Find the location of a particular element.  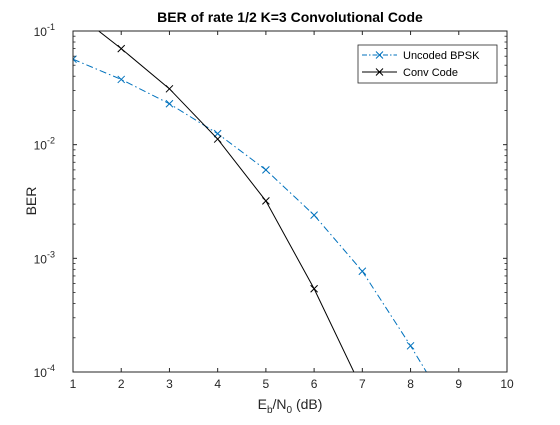

chart-title: BER of rate 1/2 K=3 Convolutional Code is located at coordinates (290, 17).